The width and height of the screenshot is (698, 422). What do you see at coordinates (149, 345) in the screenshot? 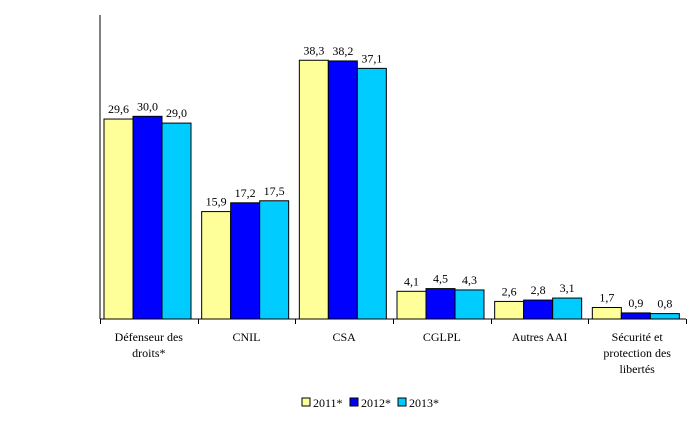
I see `x-tick-label: Défenseur des droits*` at bounding box center [149, 345].